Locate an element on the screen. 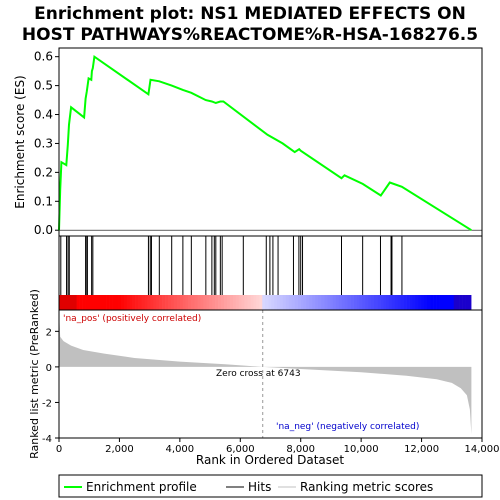 The image size is (500, 500). chart-title-line-2: HOST PATHWAYS%REACTOME%R-HSA-168276.5 is located at coordinates (250, 35).